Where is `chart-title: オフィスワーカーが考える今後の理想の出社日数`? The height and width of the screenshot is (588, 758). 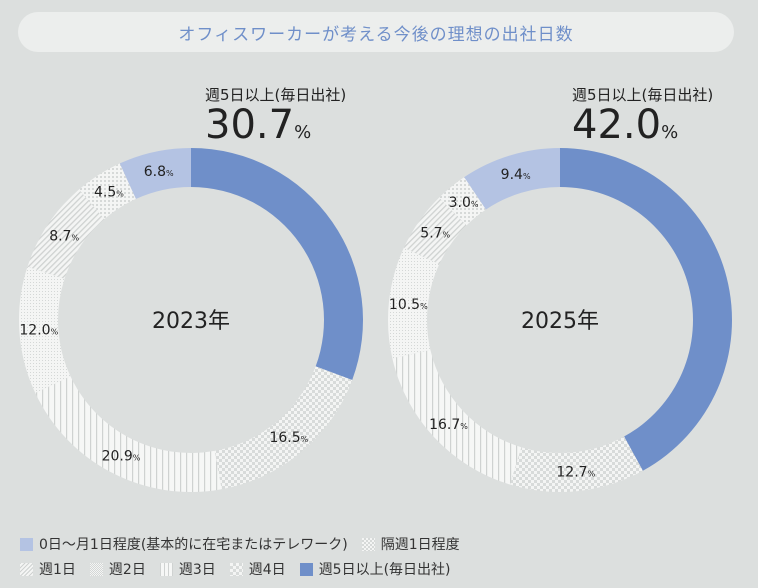
chart-title: オフィスワーカーが考える今後の理想の出社日数 is located at coordinates (376, 32).